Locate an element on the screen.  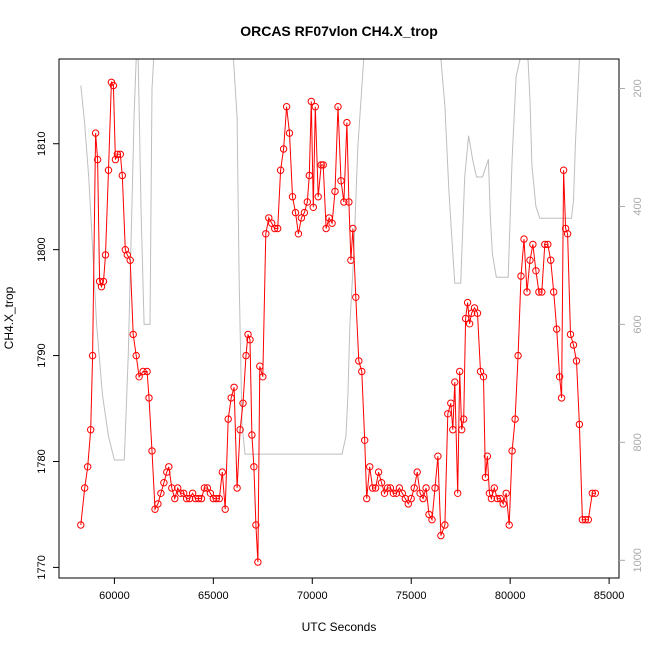
y-tick-label: 1790 is located at coordinates (42, 355).